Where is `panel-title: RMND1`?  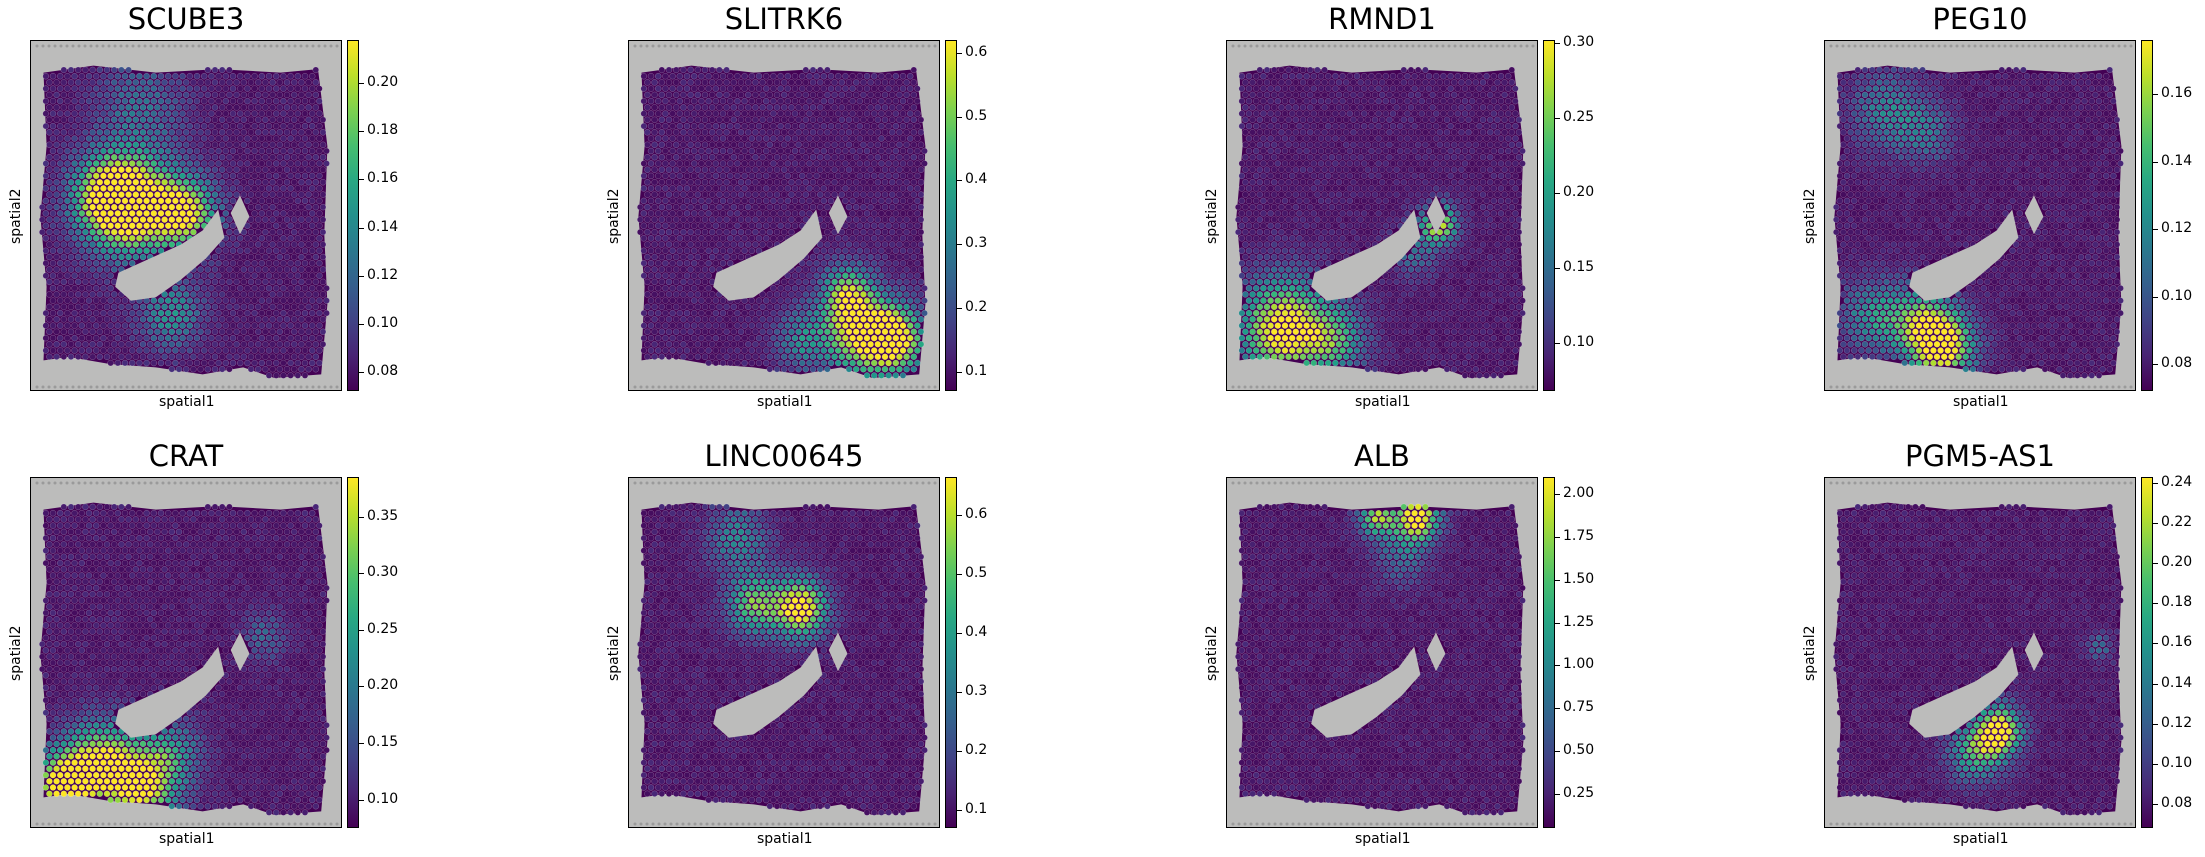
panel-title: RMND1 is located at coordinates (1382, 19).